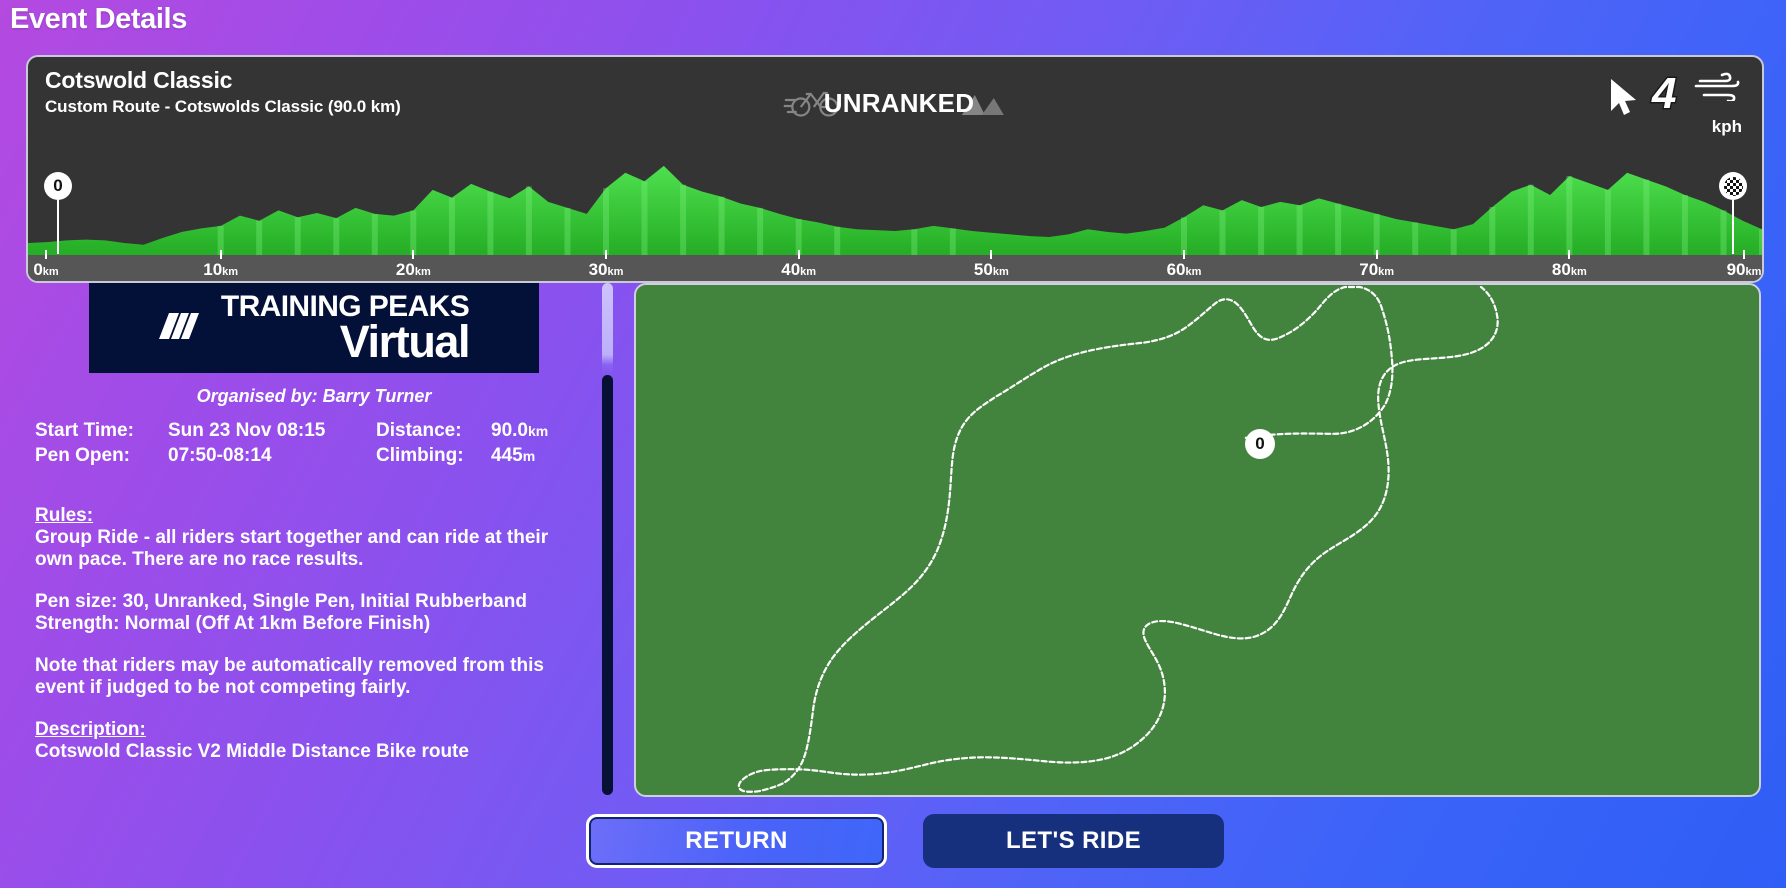 The height and width of the screenshot is (888, 1786). I want to click on action-button-bar: RETURN LET'S RIDE, so click(905, 841).